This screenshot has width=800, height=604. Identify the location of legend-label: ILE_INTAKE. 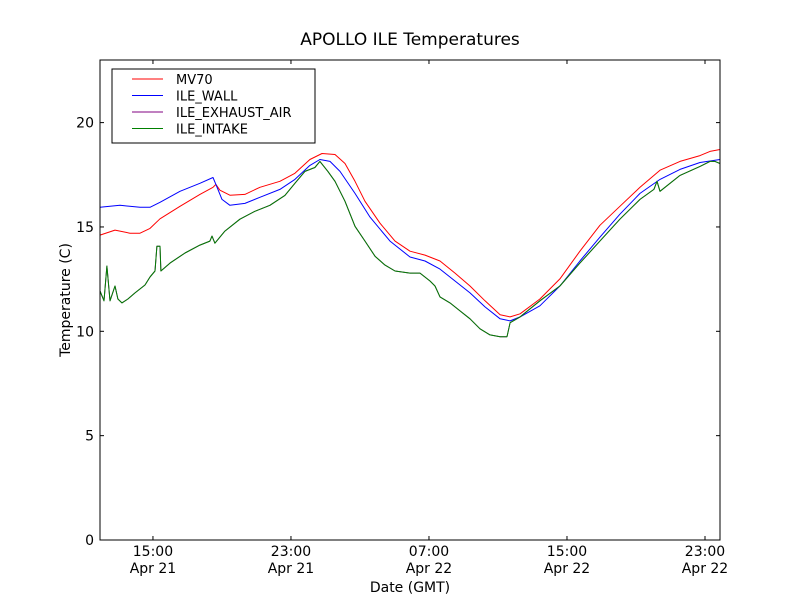
(212, 130).